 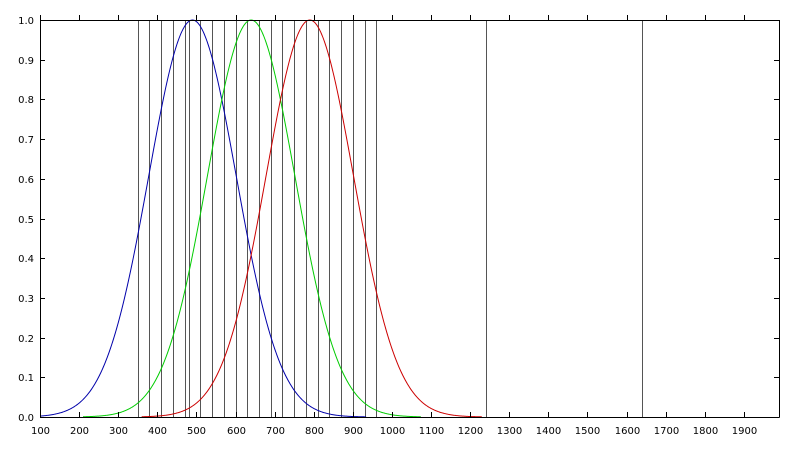 What do you see at coordinates (353, 431) in the screenshot?
I see `x-tick-label: 900` at bounding box center [353, 431].